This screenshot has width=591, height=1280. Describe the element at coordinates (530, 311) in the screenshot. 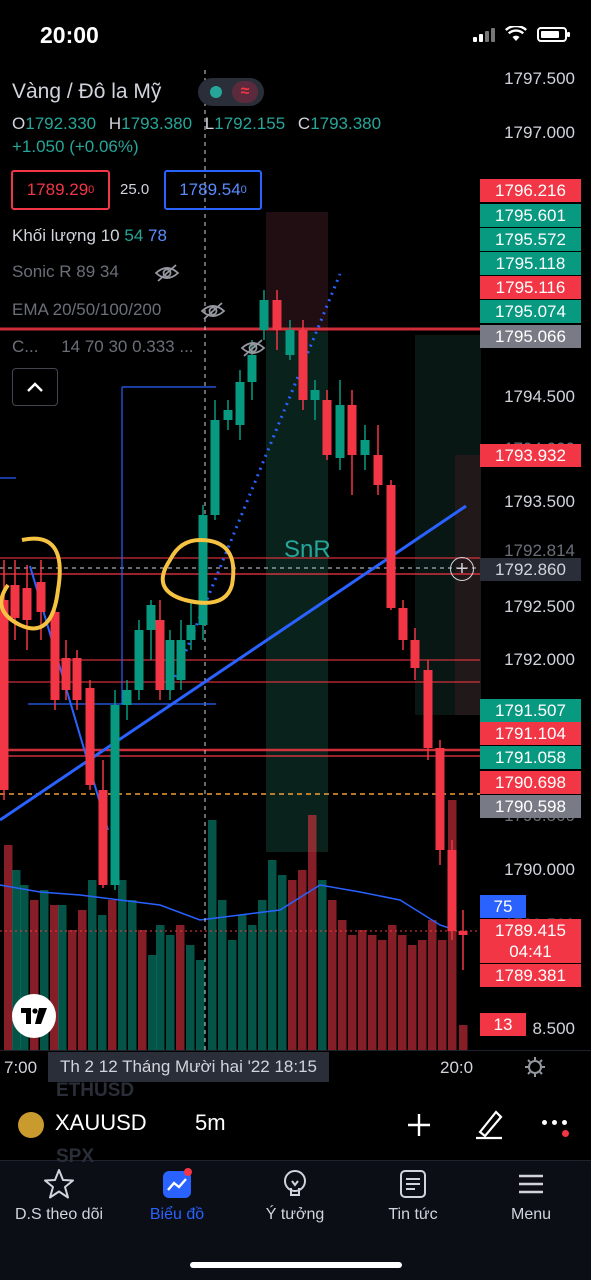

I see `price-label: 1795.074` at that location.